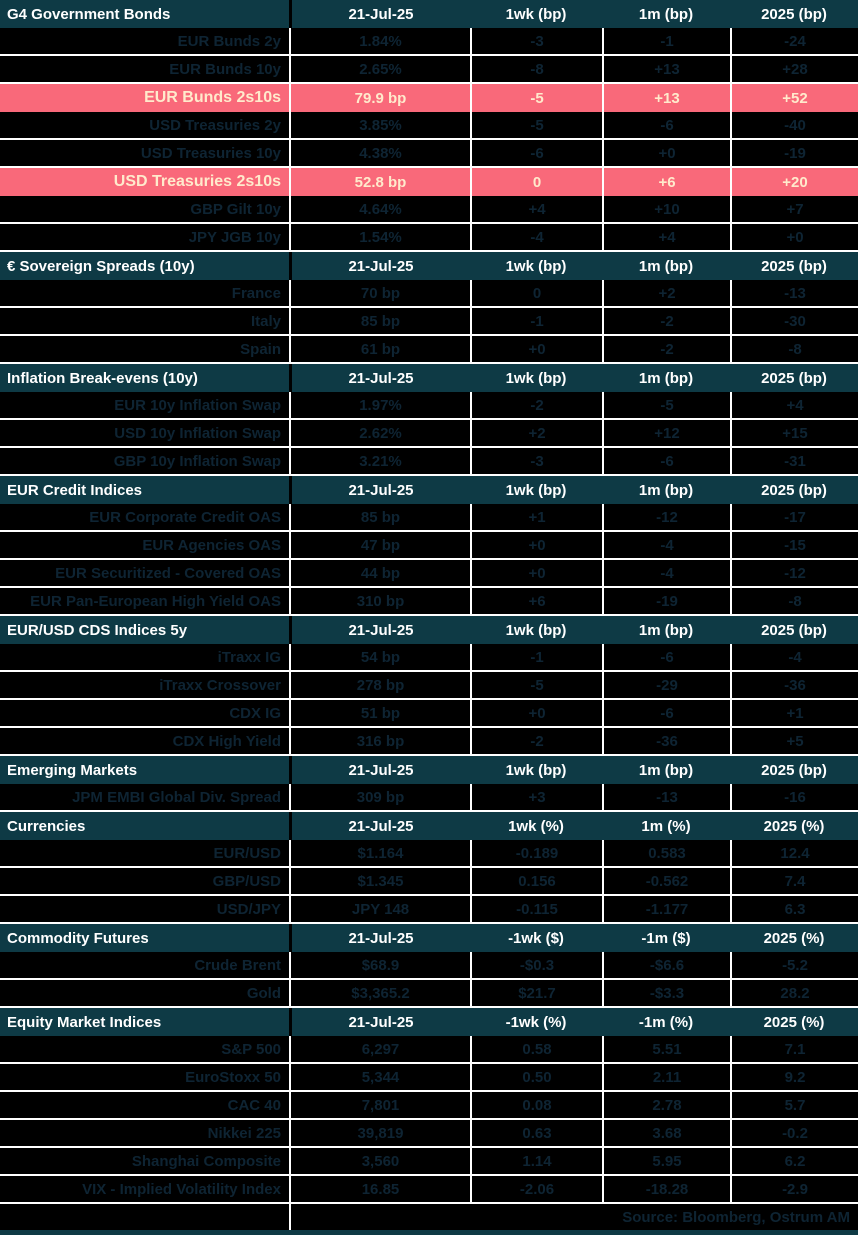 This screenshot has height=1235, width=858. What do you see at coordinates (225, 69) in the screenshot?
I see `row-label: EUR Bunds 10y` at bounding box center [225, 69].